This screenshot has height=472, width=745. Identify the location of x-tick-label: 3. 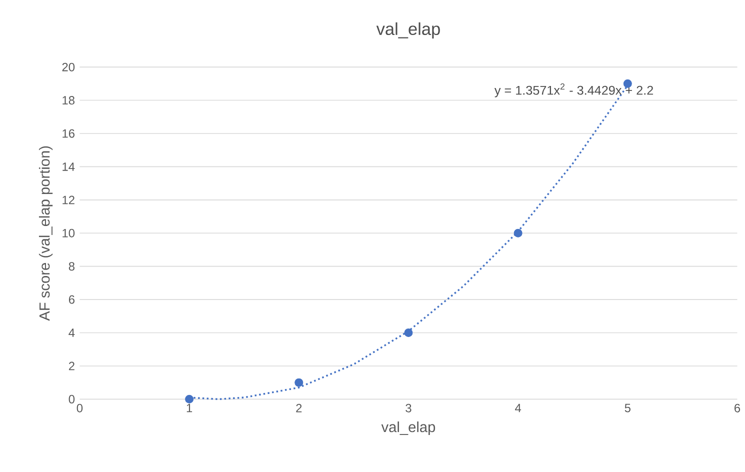
(409, 408).